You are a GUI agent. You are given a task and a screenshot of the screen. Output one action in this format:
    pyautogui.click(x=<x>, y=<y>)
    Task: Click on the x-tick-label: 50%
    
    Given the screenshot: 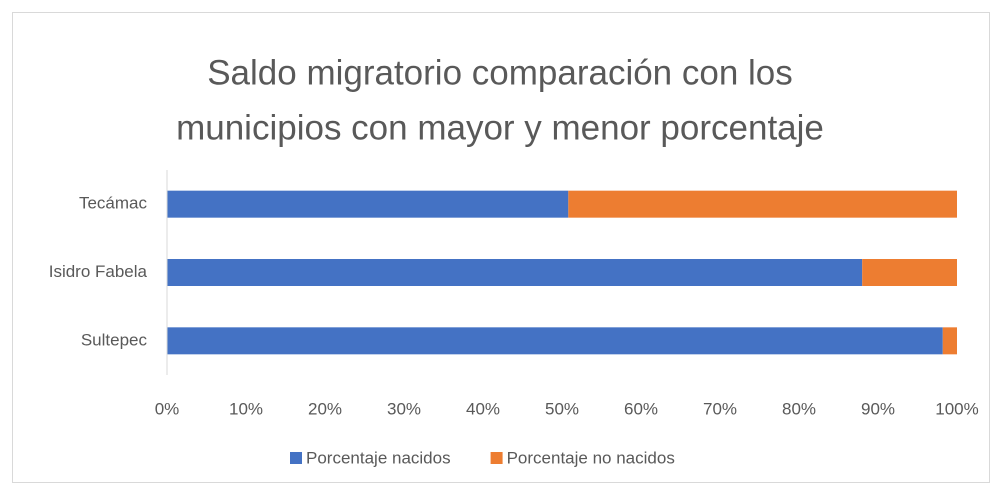 What is the action you would take?
    pyautogui.click(x=562, y=408)
    